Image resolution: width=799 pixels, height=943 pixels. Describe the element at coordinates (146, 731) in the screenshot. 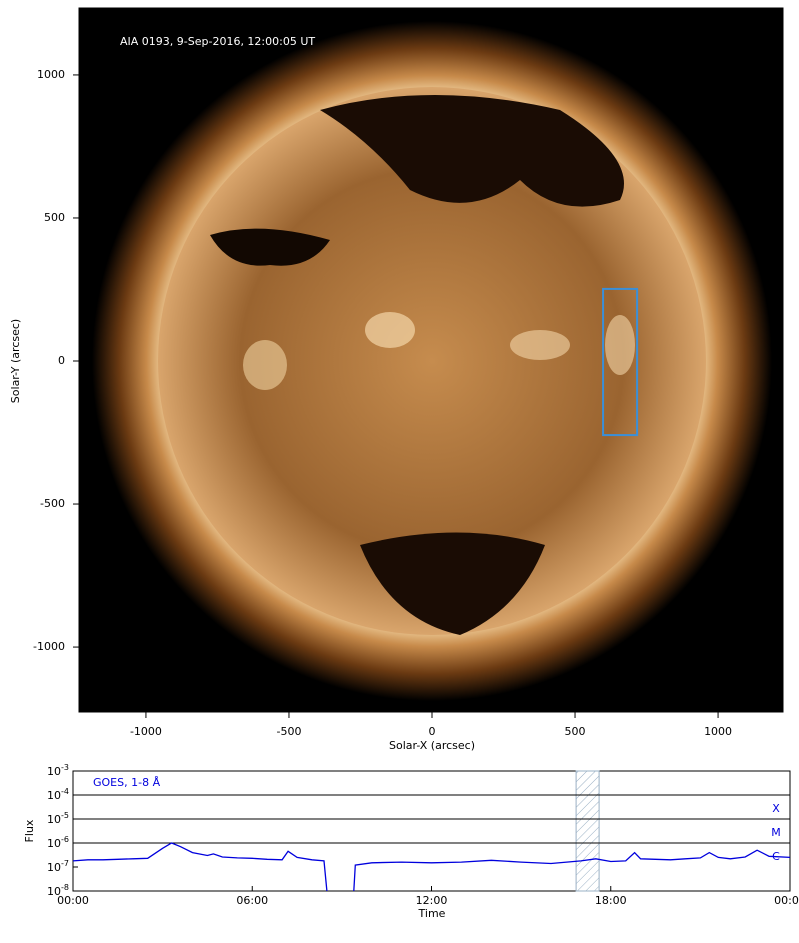

I see `x-tick-label: -1000` at that location.